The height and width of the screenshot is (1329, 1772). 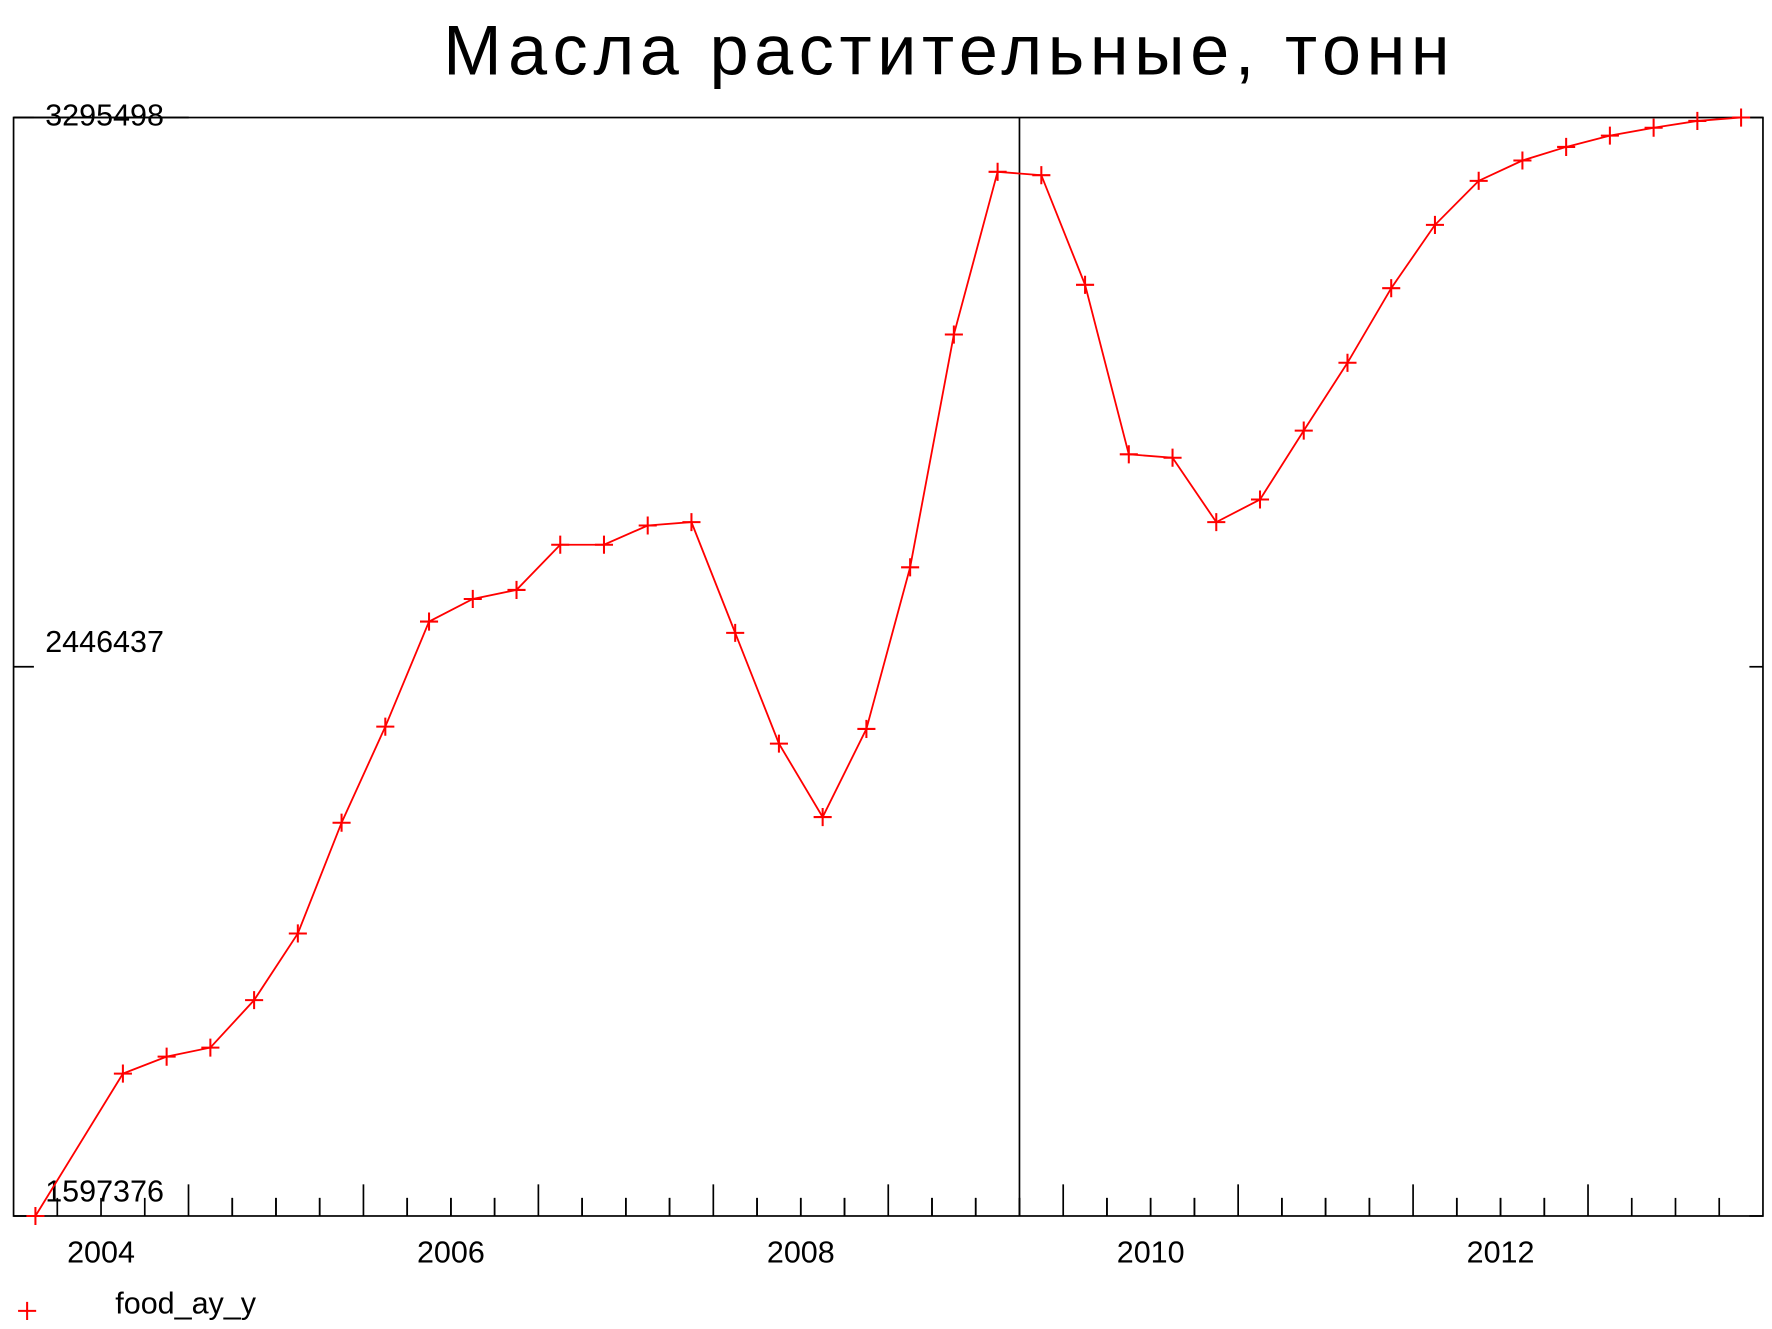 I want to click on x-tick-label: 2004, so click(x=101, y=1252).